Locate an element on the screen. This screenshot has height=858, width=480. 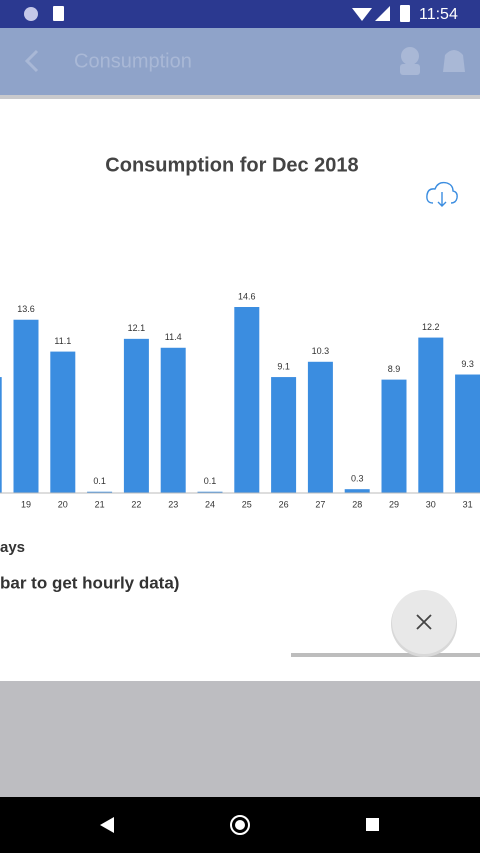
chart-title: Consumption for Dec 2018 is located at coordinates (231, 165).